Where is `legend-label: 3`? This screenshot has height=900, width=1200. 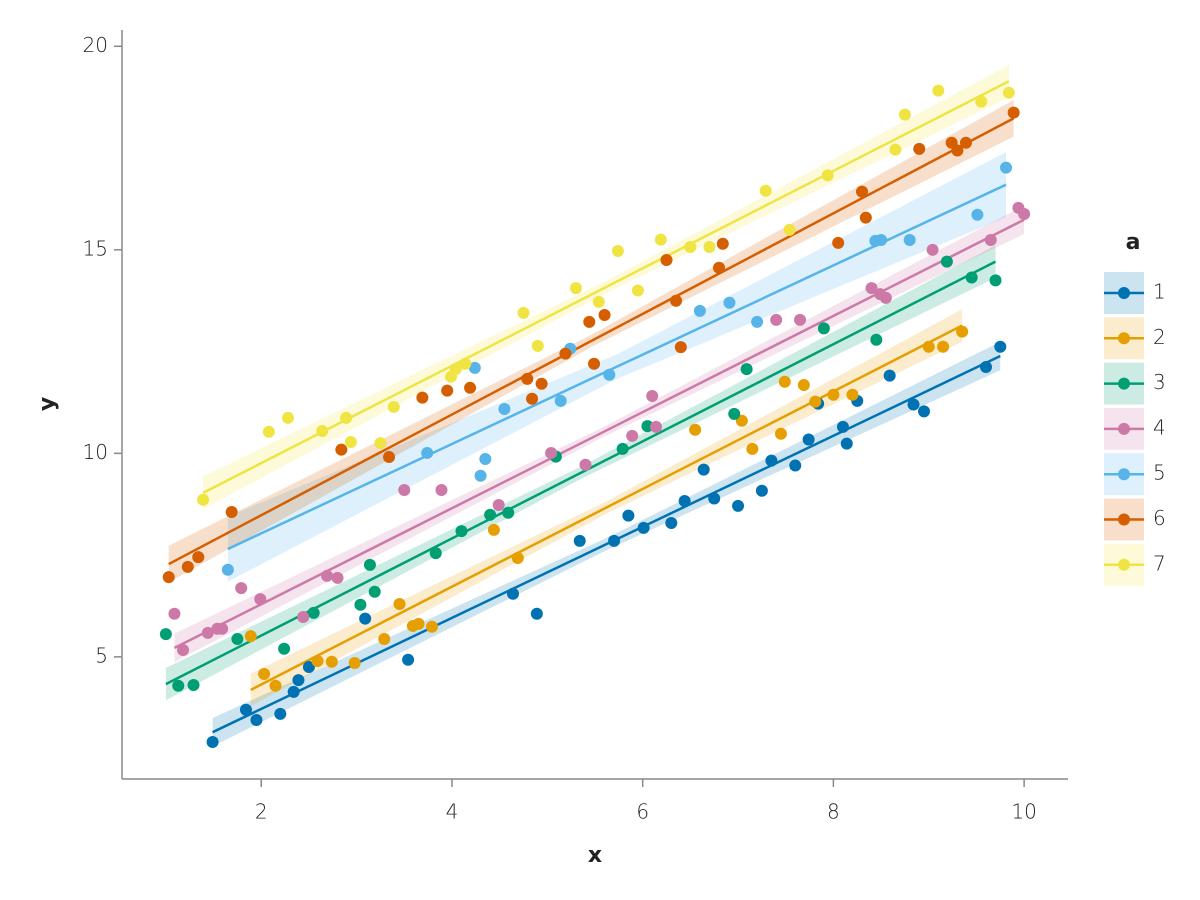 legend-label: 3 is located at coordinates (1159, 382).